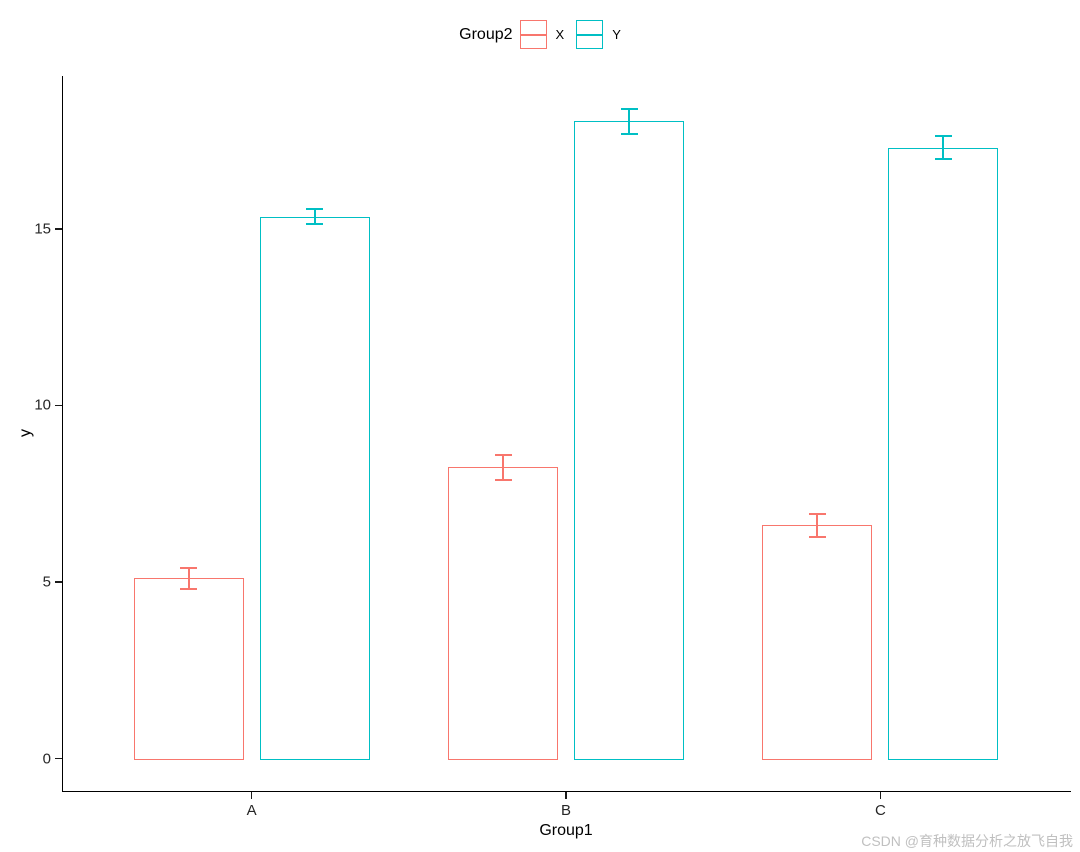  Describe the element at coordinates (566, 830) in the screenshot. I see `x-axis-title: Group1` at that location.